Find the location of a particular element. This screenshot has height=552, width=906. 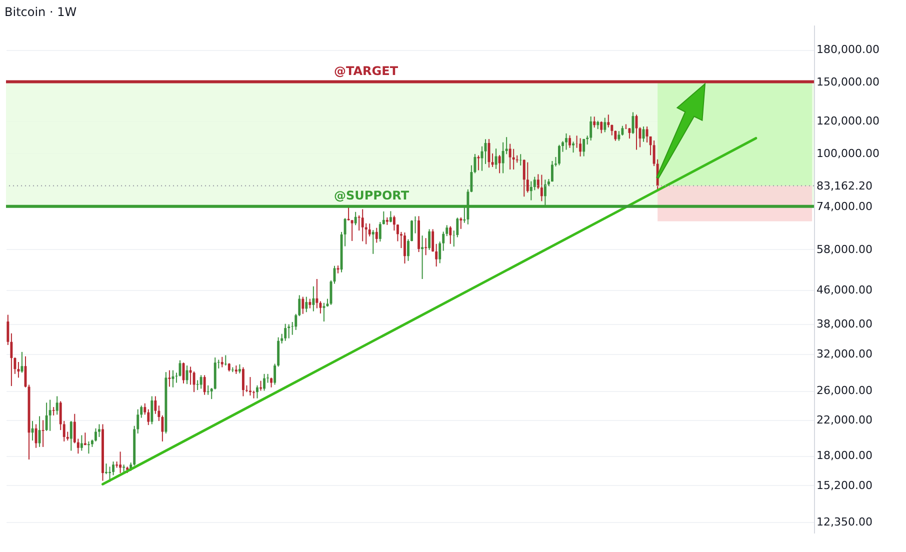

y-tick-label: 32,000.00 is located at coordinates (844, 354).